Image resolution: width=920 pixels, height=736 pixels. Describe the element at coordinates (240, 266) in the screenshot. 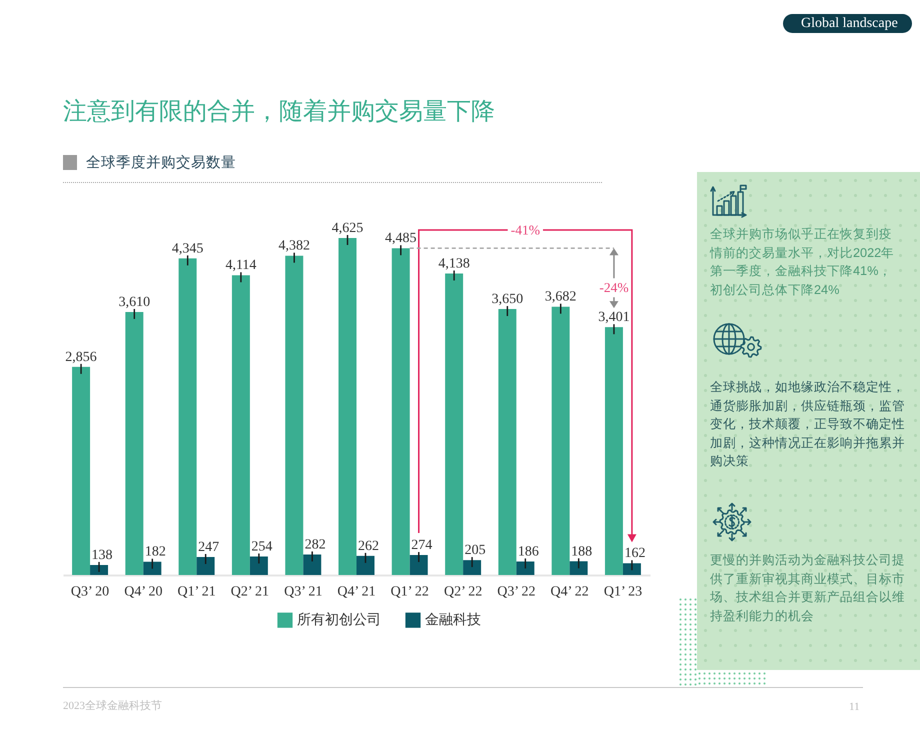

I see `data-label: 4,114` at that location.